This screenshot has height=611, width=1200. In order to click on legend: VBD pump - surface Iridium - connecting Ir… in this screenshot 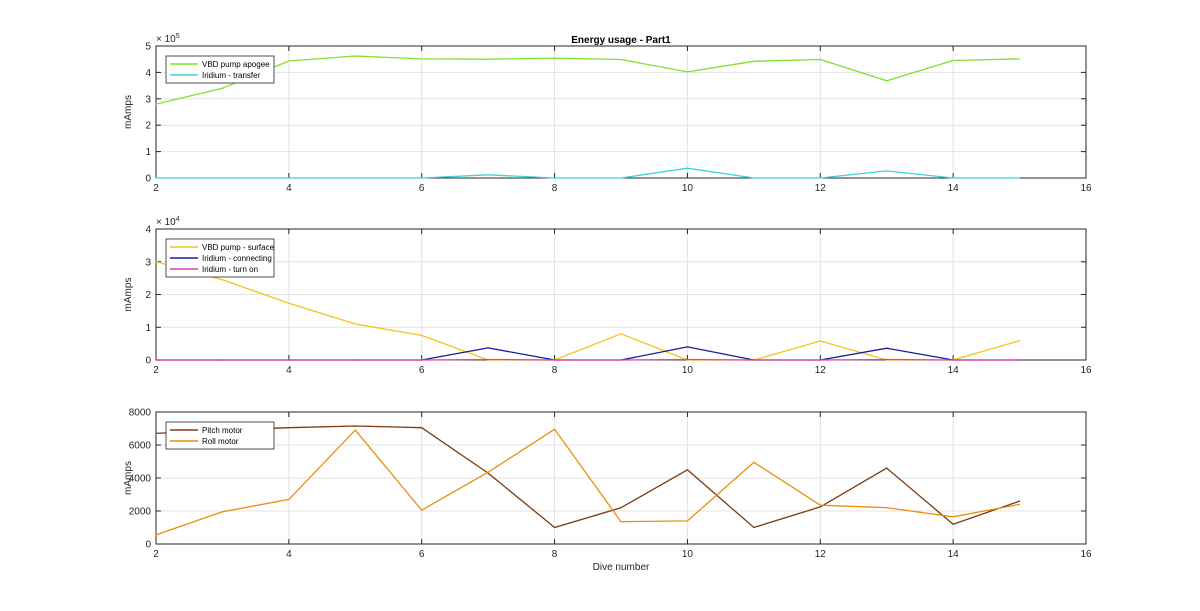, I will do `click(220, 258)`.